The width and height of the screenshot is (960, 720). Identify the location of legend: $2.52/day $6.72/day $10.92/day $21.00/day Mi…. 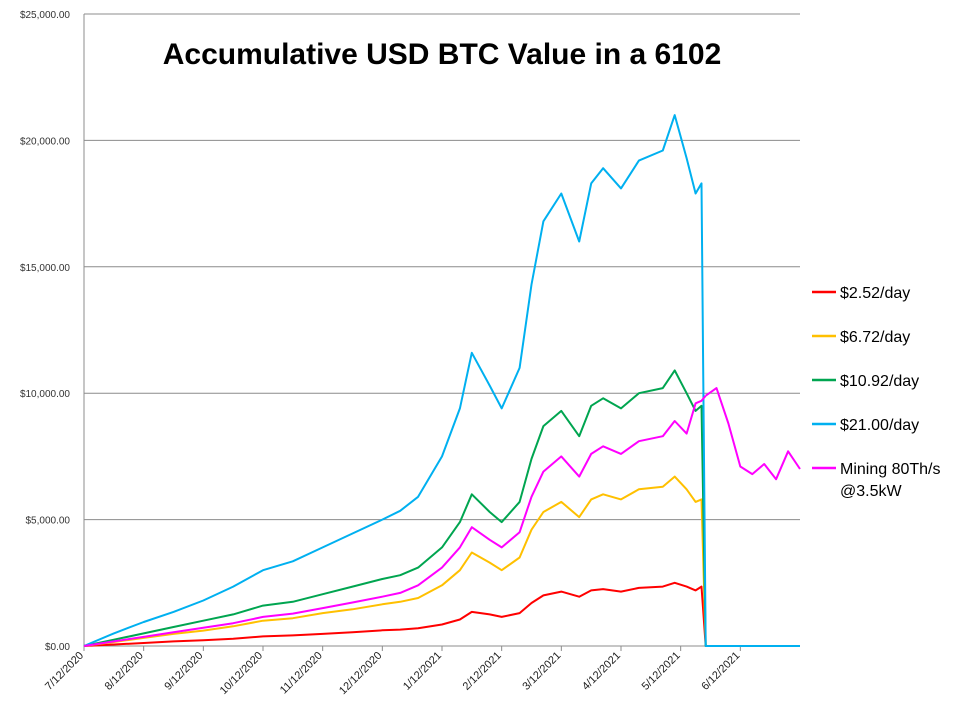
(876, 392).